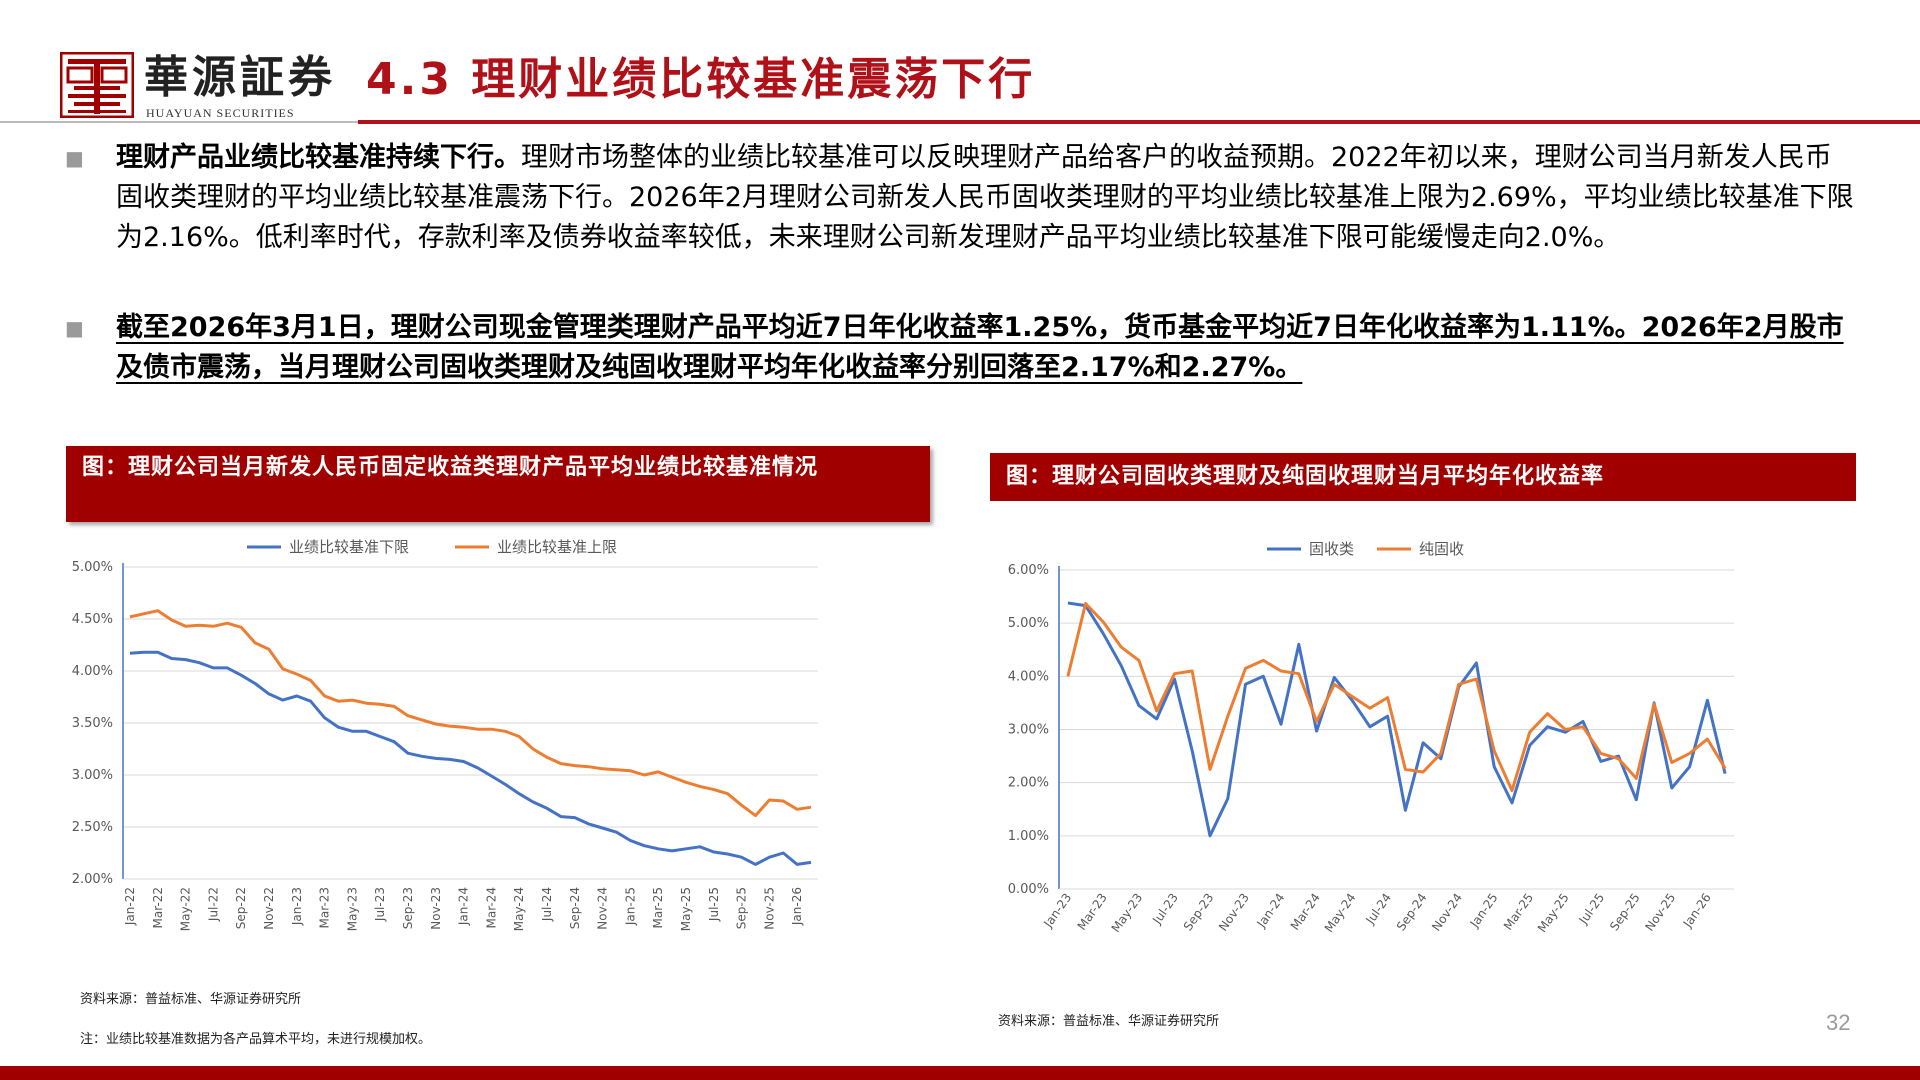 Image resolution: width=1920 pixels, height=1080 pixels. Describe the element at coordinates (297, 906) in the screenshot. I see `x-tick-label: Jan-23` at that location.